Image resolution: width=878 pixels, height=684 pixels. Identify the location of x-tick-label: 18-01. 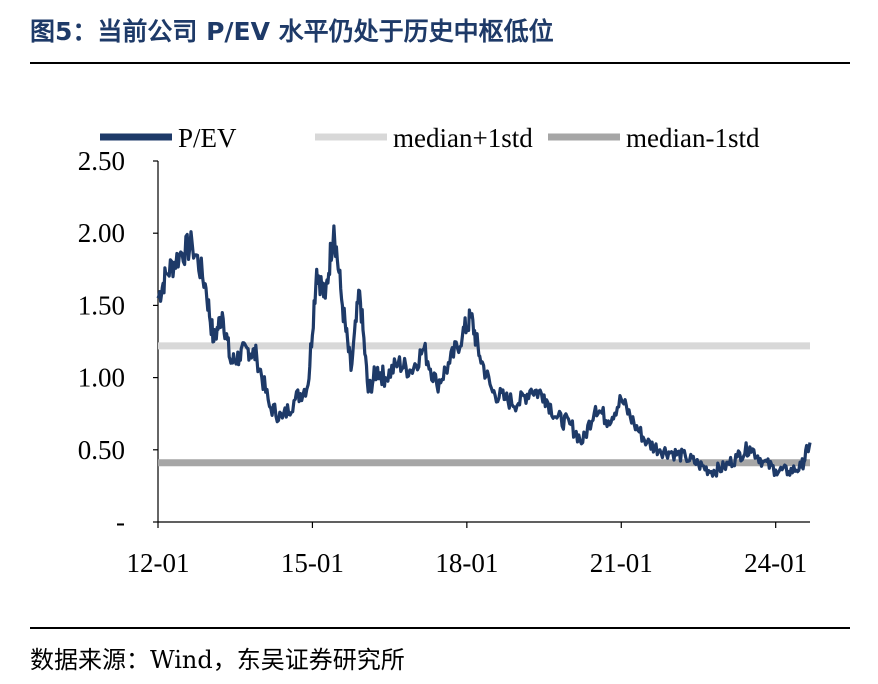
(466, 563).